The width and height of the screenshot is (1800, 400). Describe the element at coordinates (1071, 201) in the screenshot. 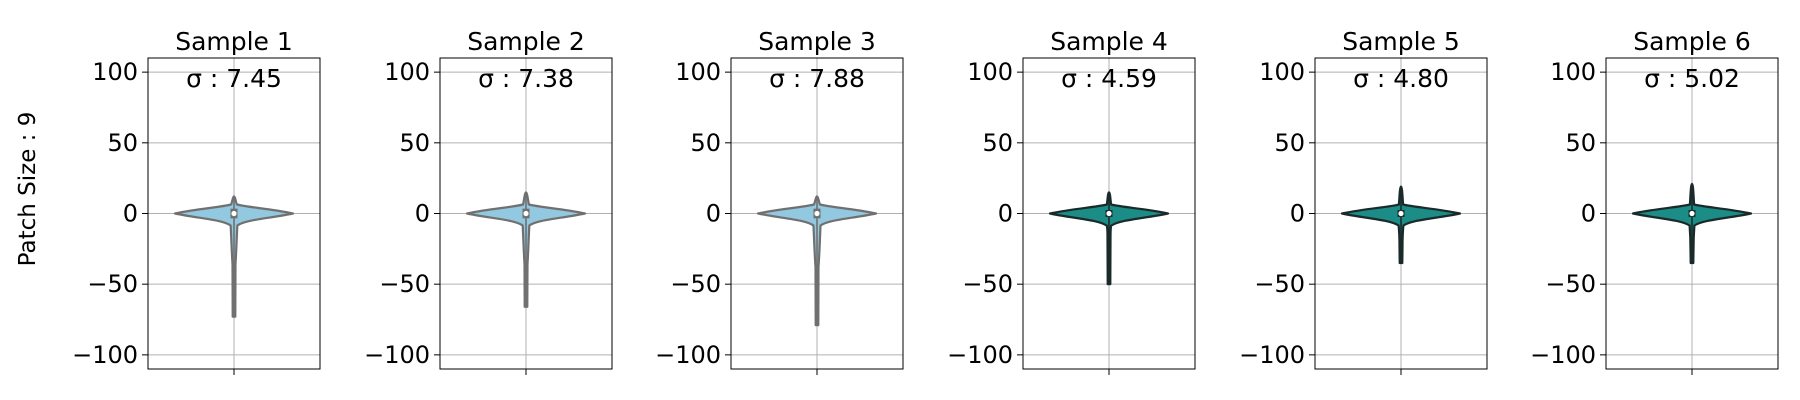

I see `violin-panel-4: −100 −50 0 50 100 Sample 4 σ : 4.59` at that location.